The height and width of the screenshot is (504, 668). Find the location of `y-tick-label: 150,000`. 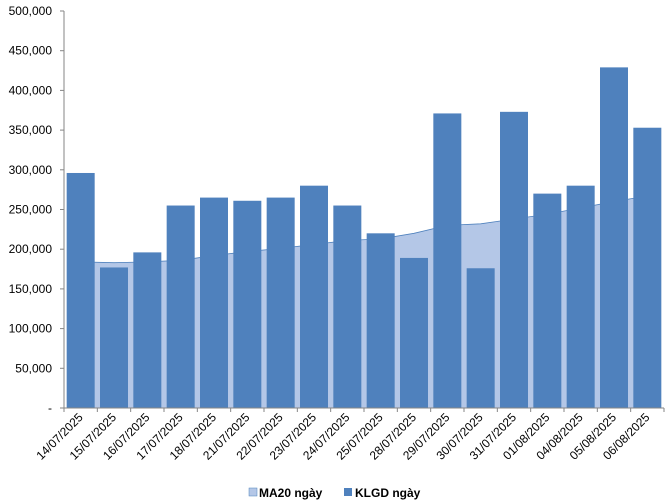

y-tick-label: 150,000 is located at coordinates (31, 289).